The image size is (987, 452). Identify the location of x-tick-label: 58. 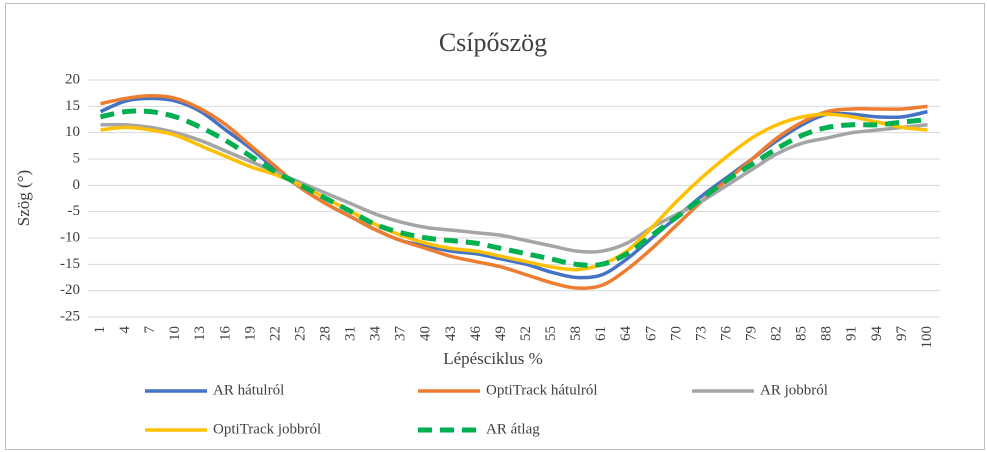
(576, 333).